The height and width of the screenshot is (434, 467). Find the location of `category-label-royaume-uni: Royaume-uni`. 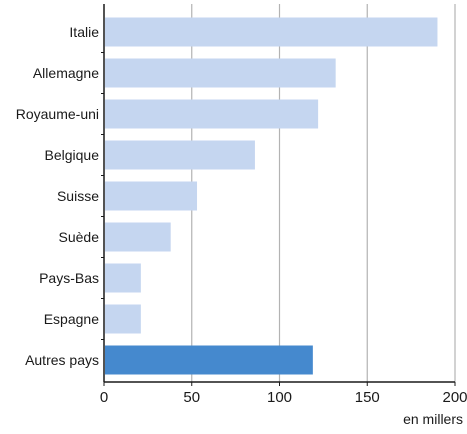

category-label-royaume-uni: Royaume-uni is located at coordinates (57, 114).